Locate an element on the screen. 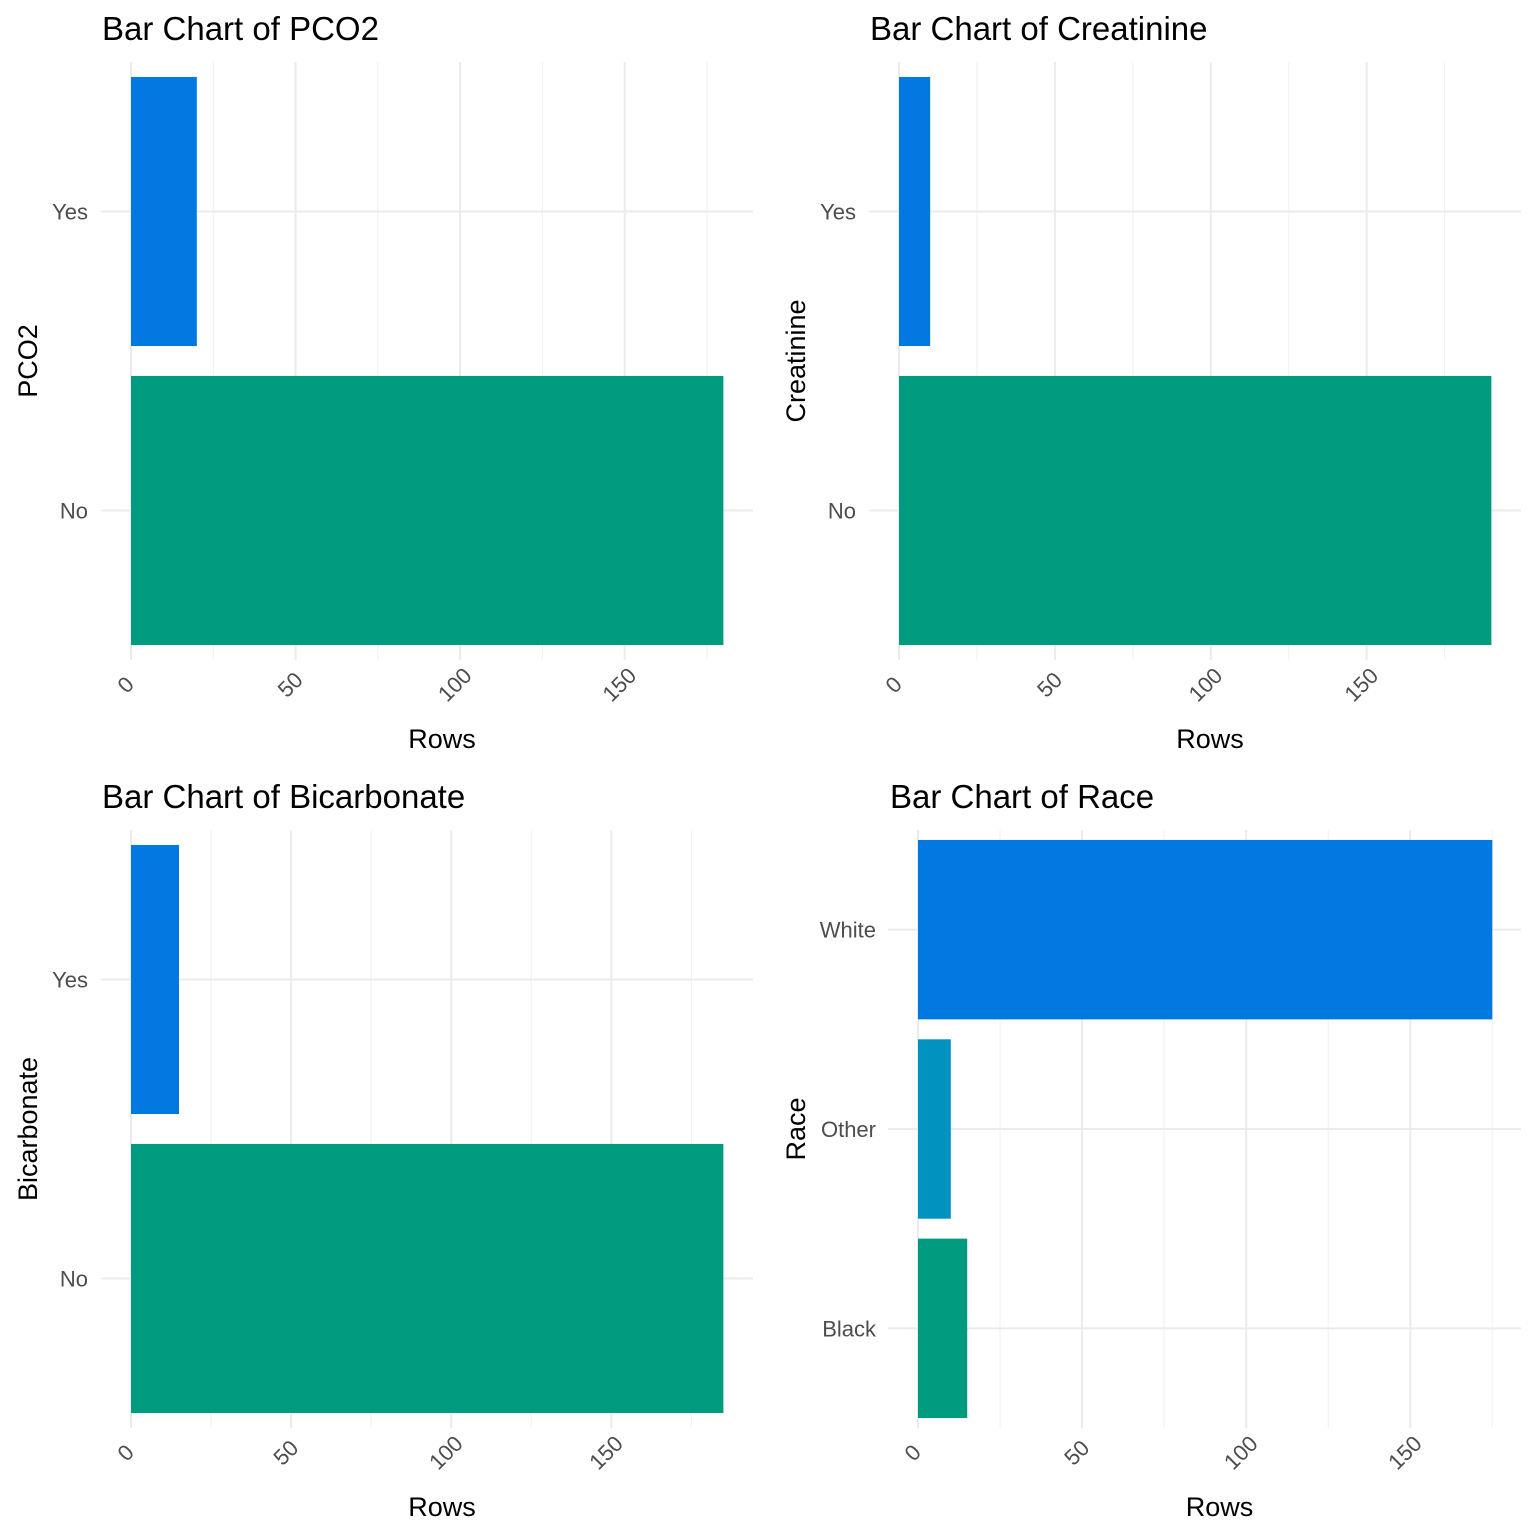  y-axis-title: Bicarbonate is located at coordinates (28, 1129).